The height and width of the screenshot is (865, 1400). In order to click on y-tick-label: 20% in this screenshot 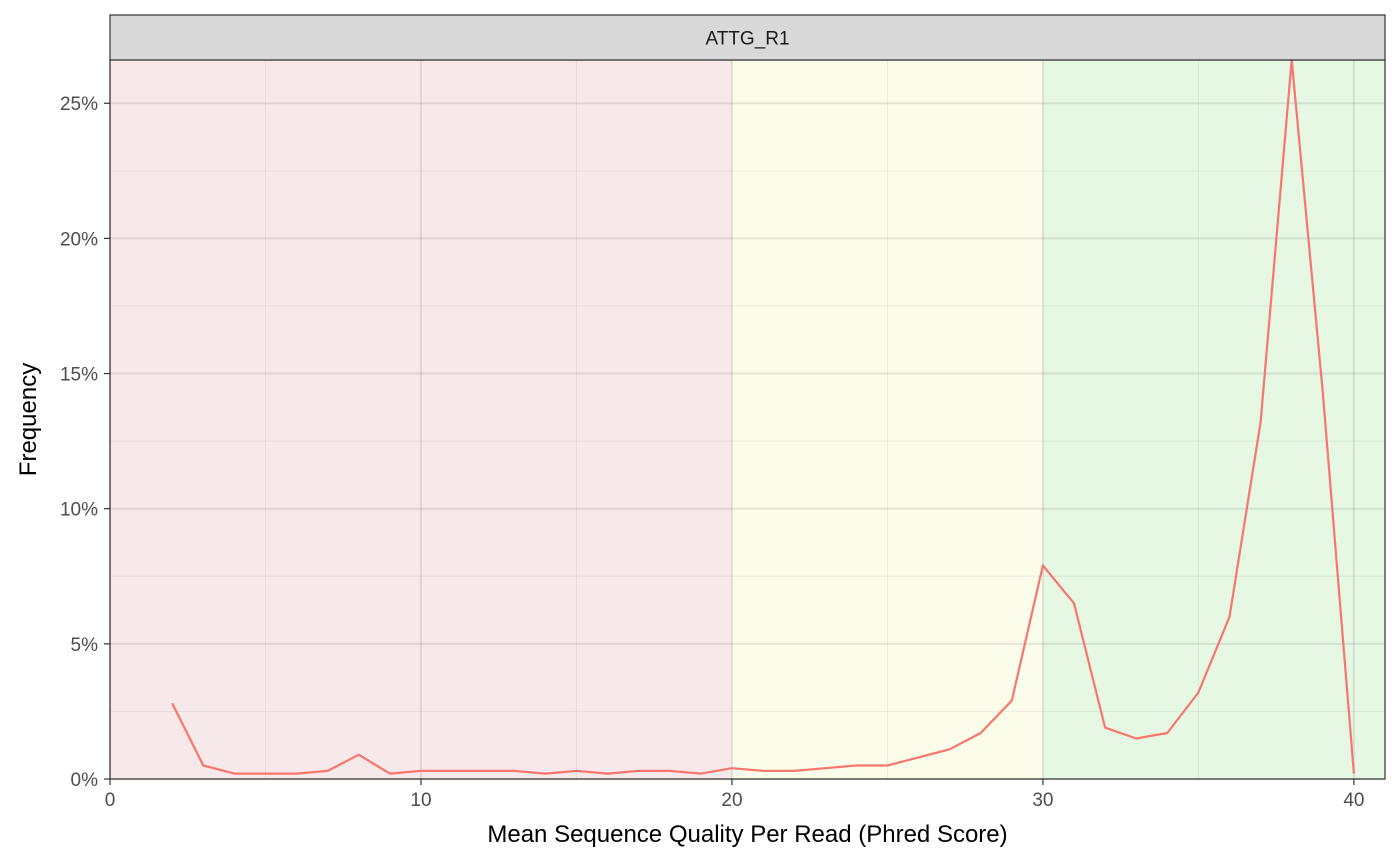, I will do `click(79, 239)`.